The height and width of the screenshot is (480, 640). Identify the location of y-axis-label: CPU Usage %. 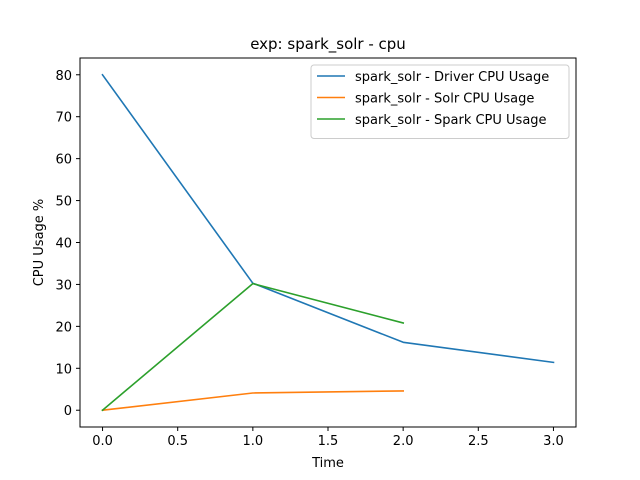
(39, 243).